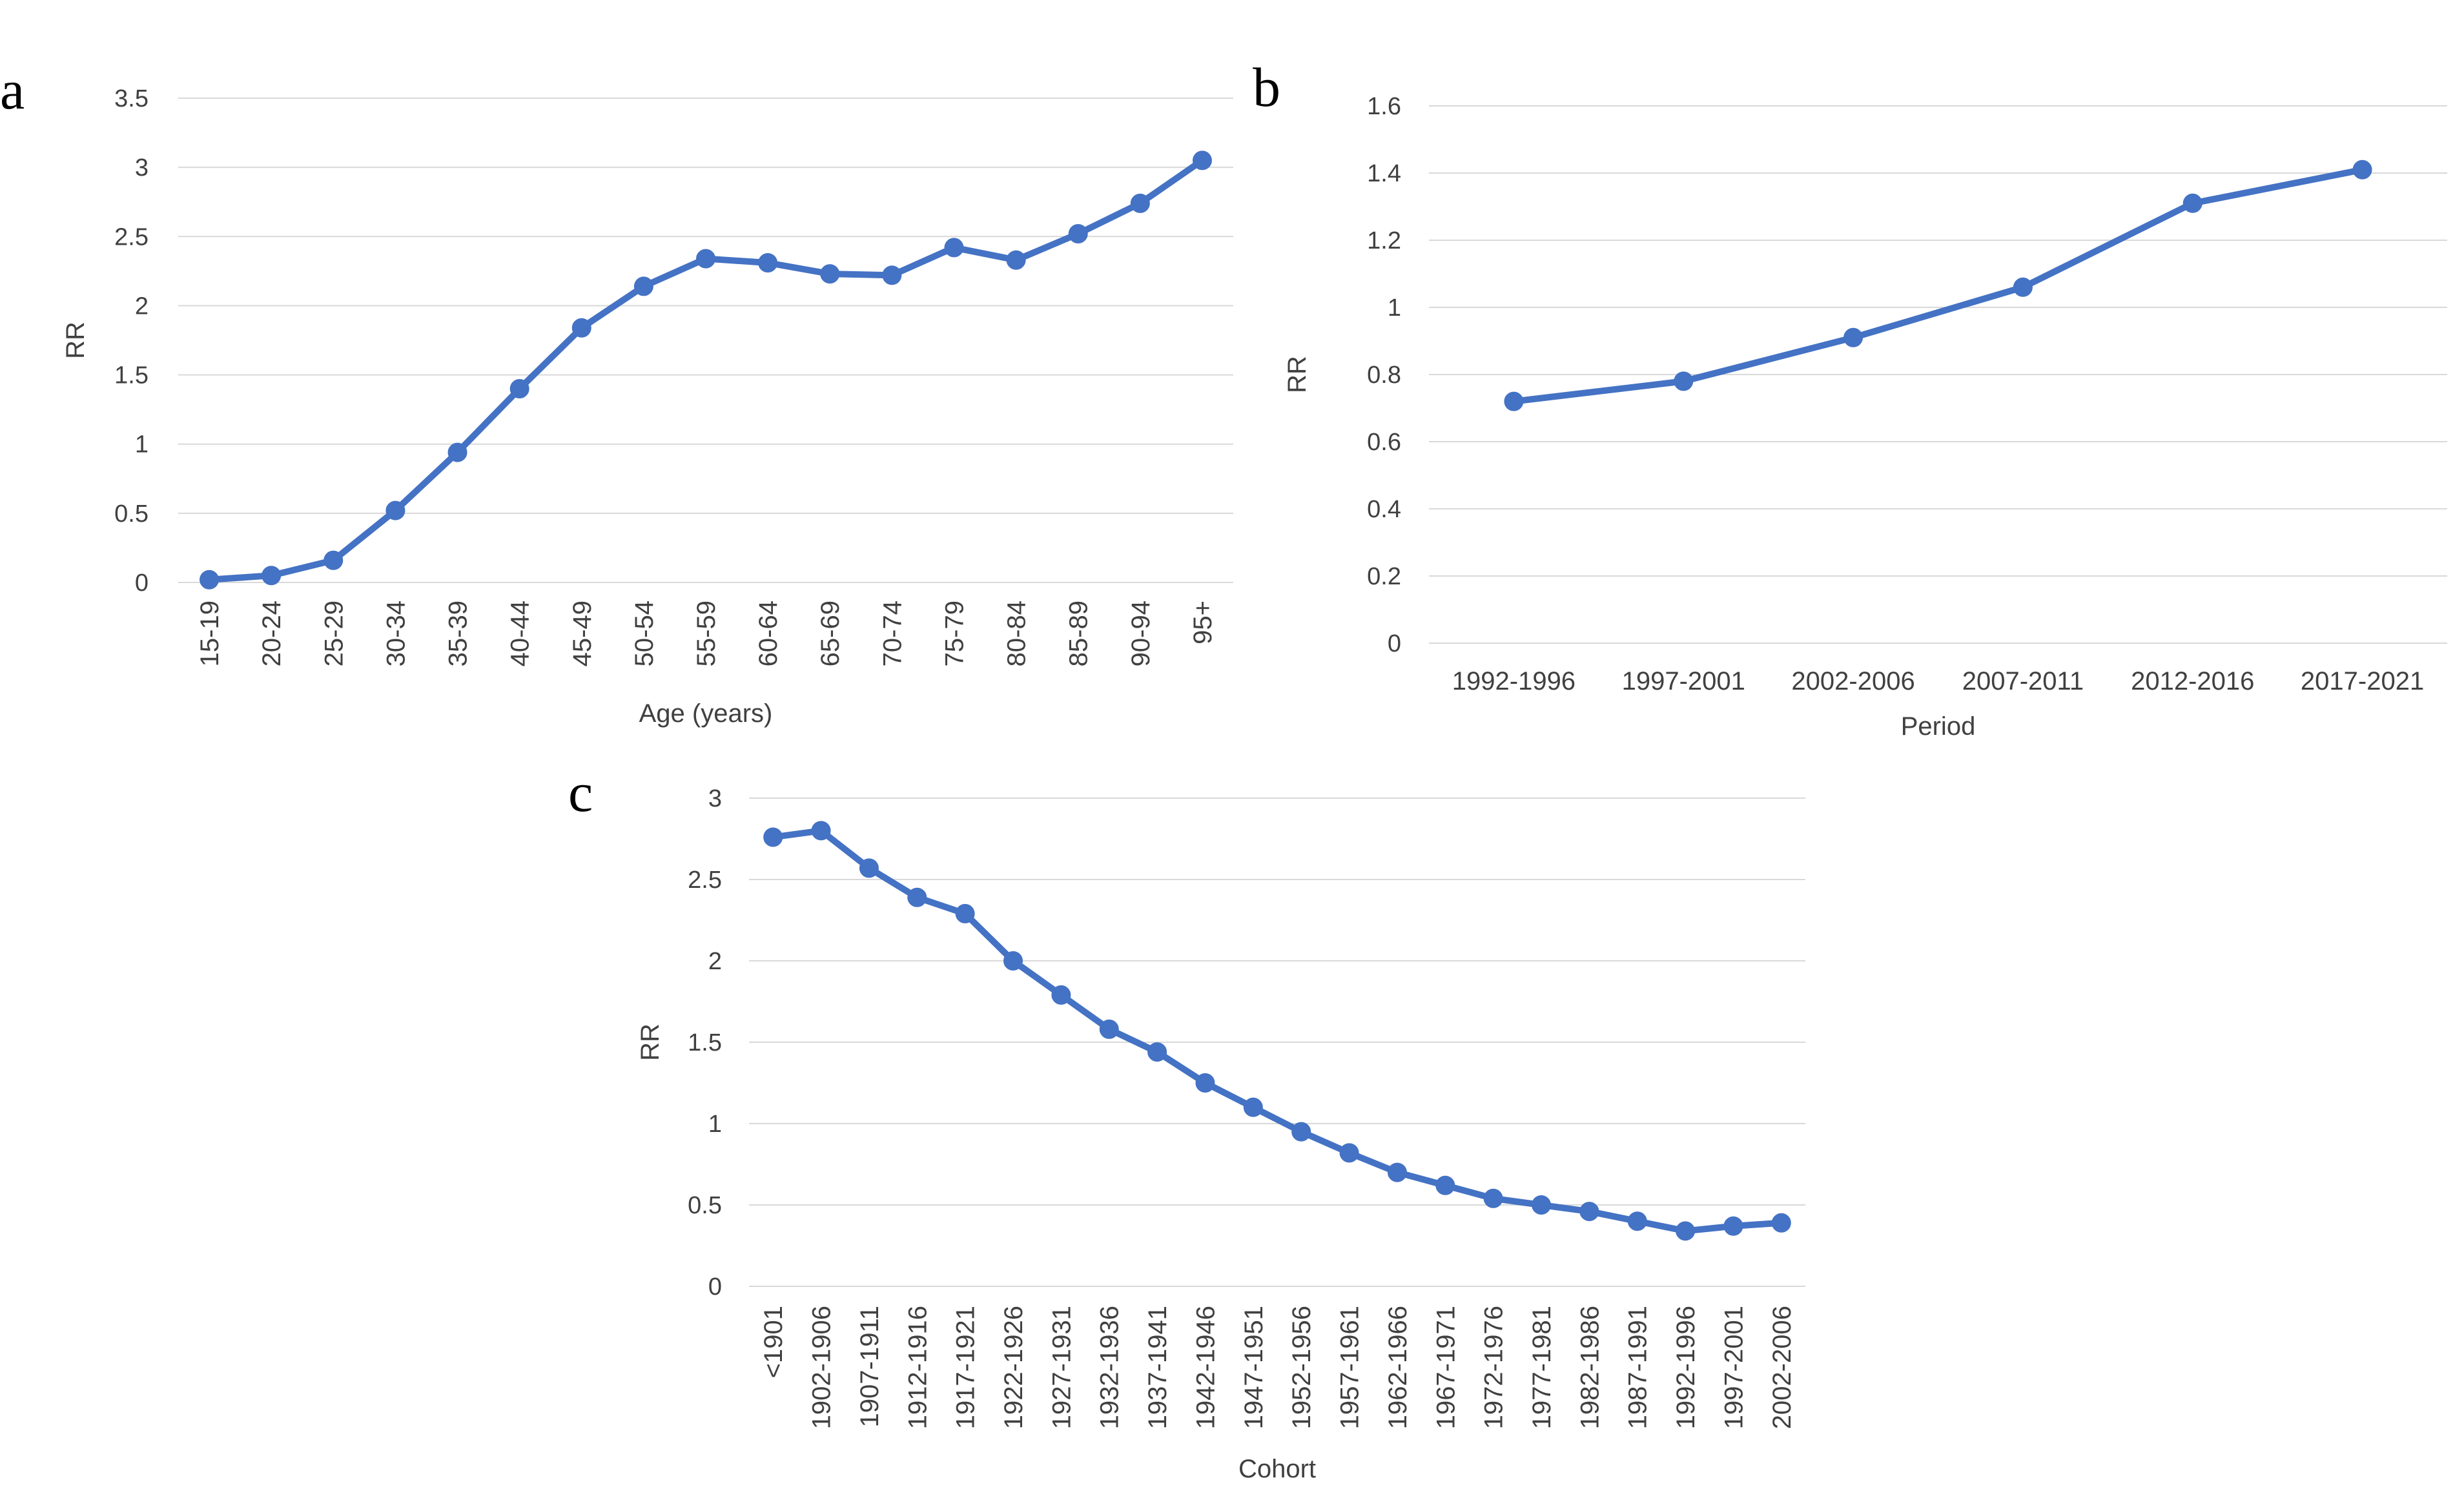  What do you see at coordinates (966, 1367) in the screenshot?
I see `x-tick-label: 1917-1921` at bounding box center [966, 1367].